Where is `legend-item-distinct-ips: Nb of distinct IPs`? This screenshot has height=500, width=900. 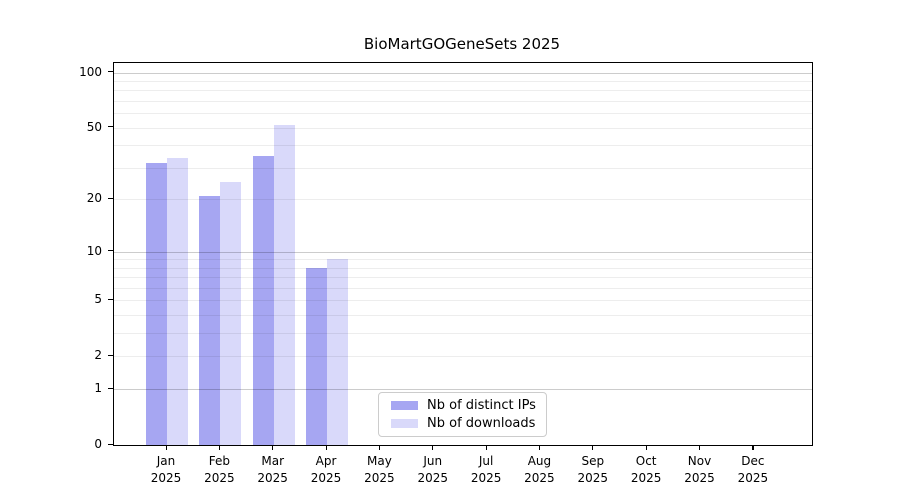 legend-item-distinct-ips: Nb of distinct IPs is located at coordinates (462, 405).